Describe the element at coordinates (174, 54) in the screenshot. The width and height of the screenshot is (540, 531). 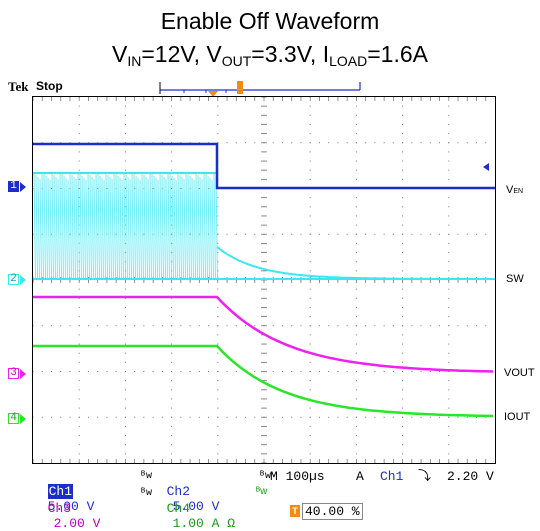
I see `vin-value: =12V,` at that location.